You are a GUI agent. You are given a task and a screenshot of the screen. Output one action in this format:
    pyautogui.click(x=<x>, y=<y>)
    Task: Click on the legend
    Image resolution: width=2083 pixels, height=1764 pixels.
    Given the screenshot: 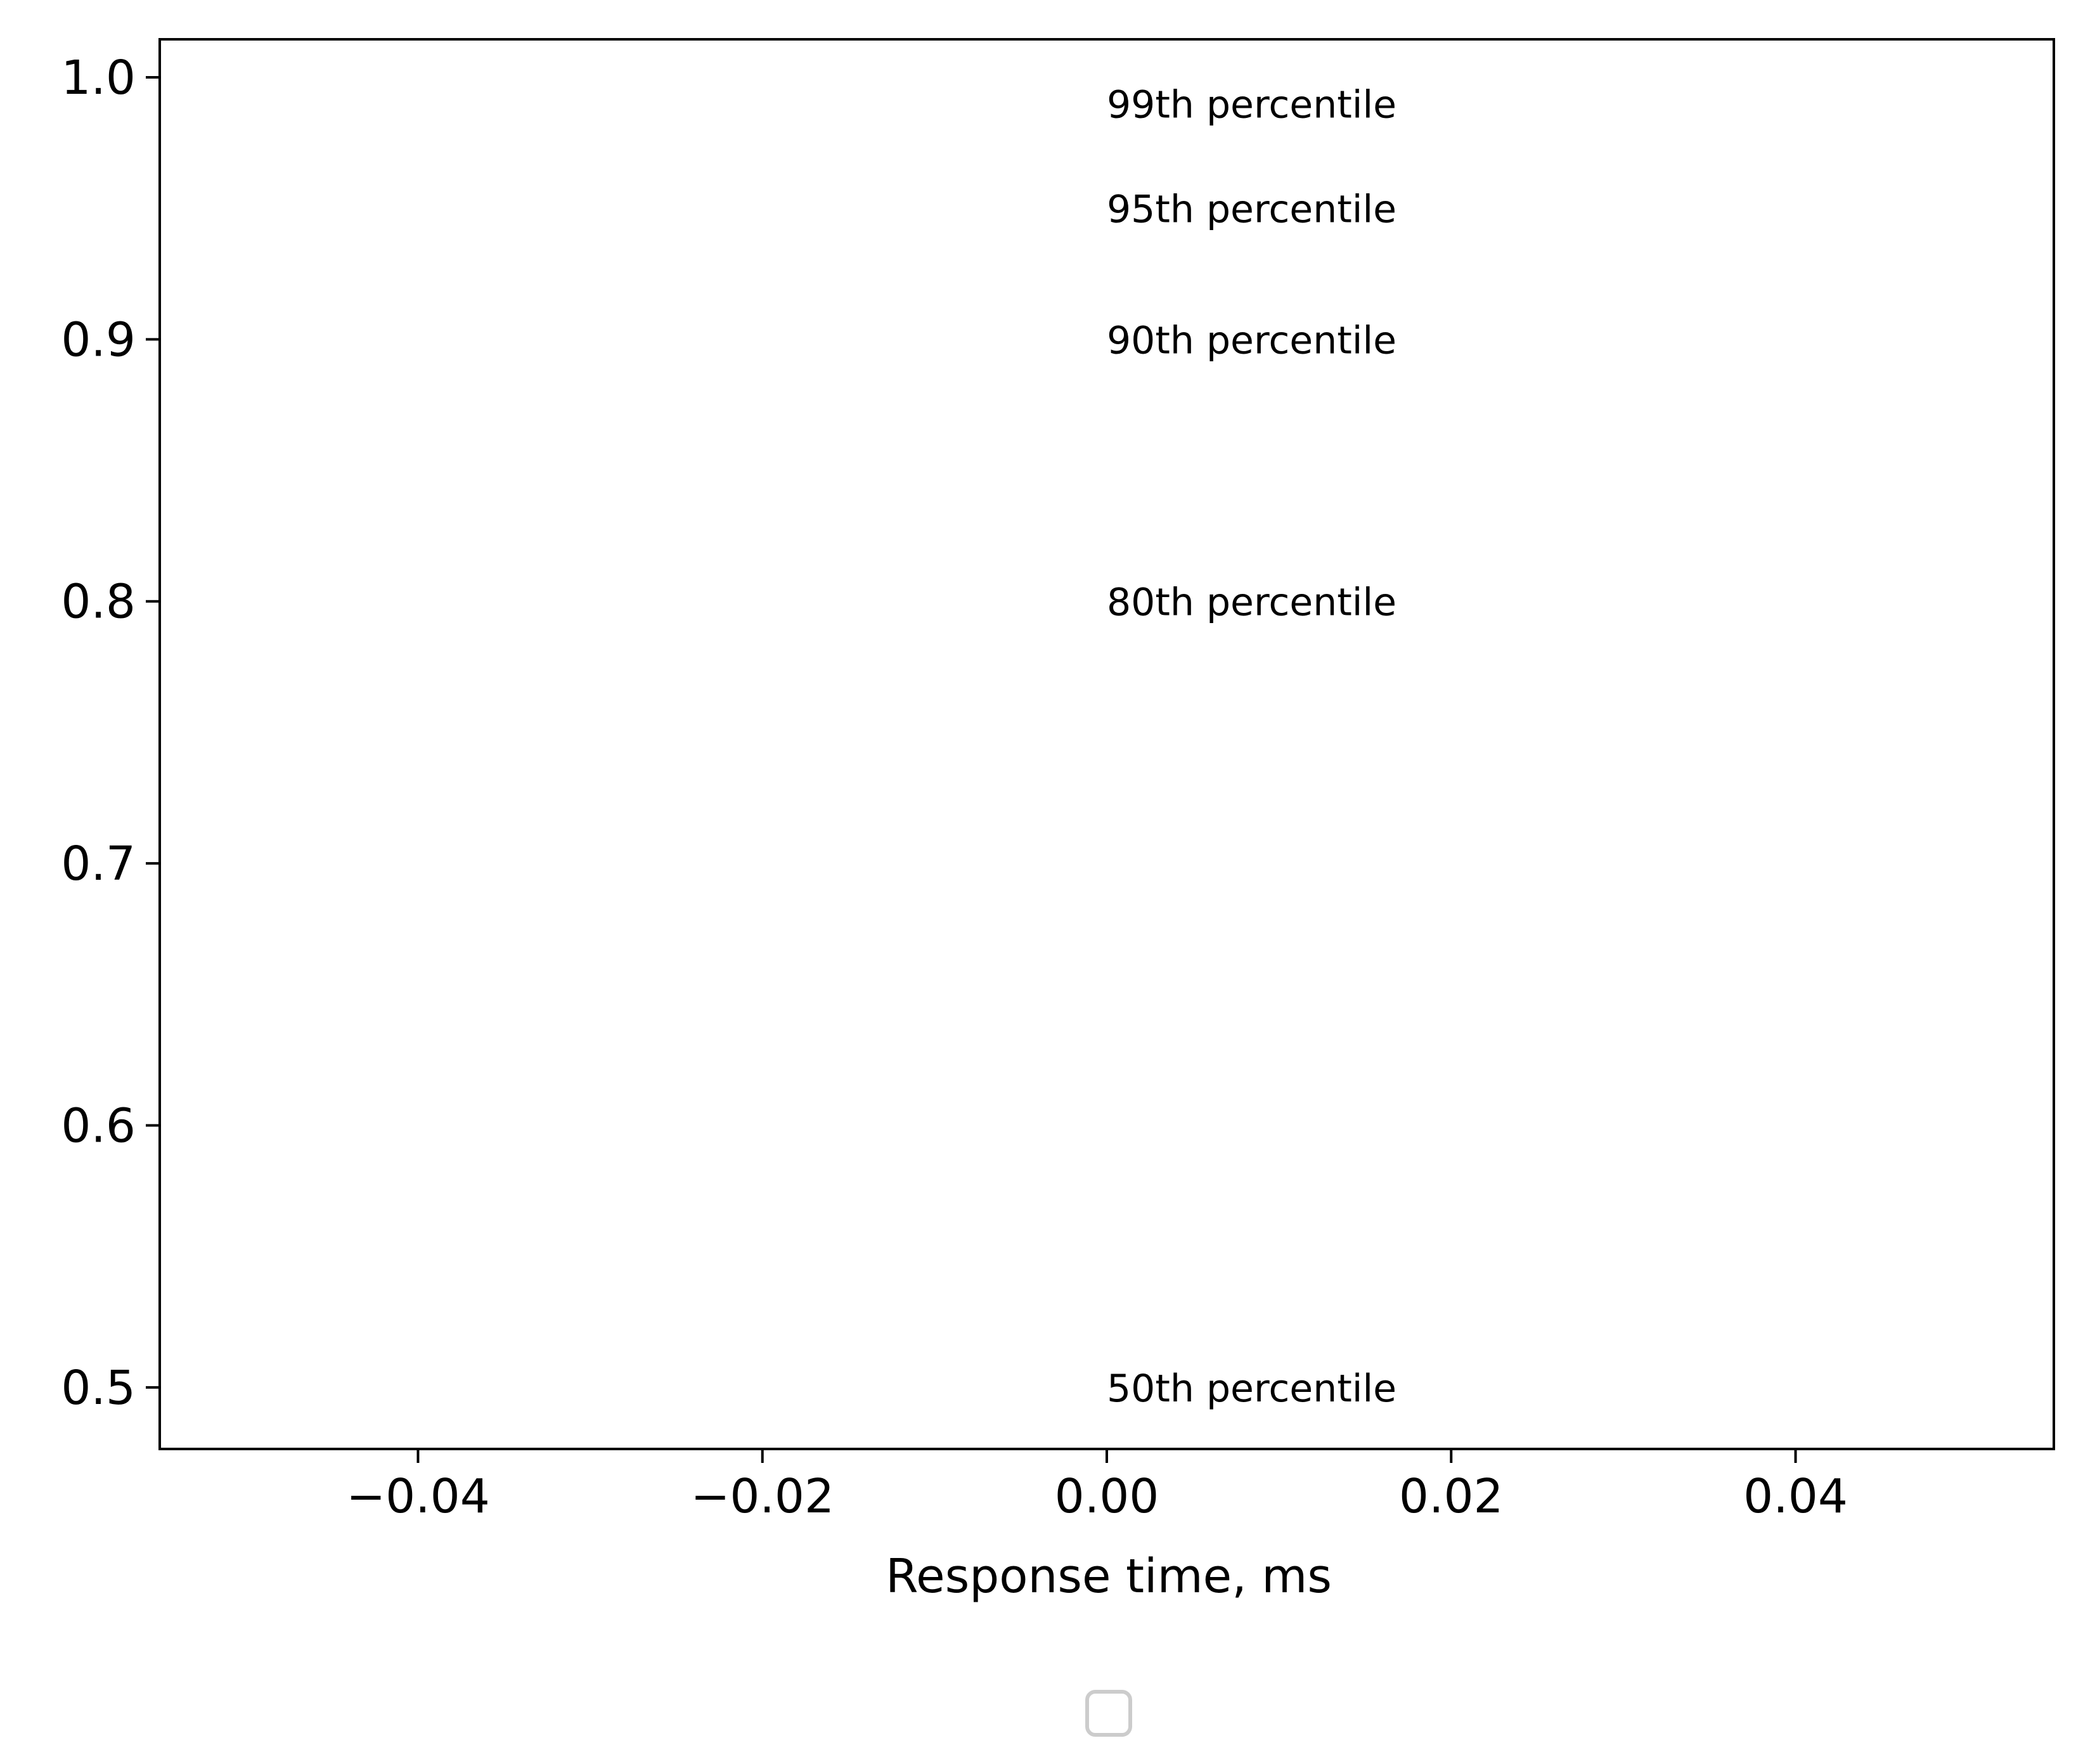 What is the action you would take?
    pyautogui.click(x=1108, y=1714)
    